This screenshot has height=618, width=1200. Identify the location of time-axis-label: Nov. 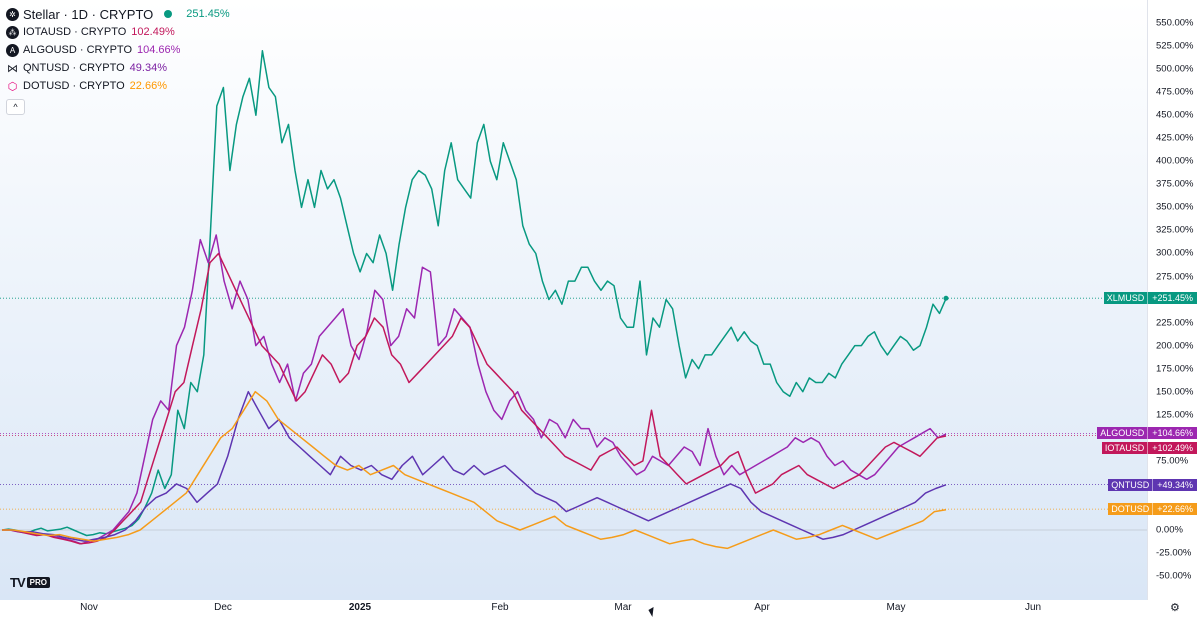
(89, 607).